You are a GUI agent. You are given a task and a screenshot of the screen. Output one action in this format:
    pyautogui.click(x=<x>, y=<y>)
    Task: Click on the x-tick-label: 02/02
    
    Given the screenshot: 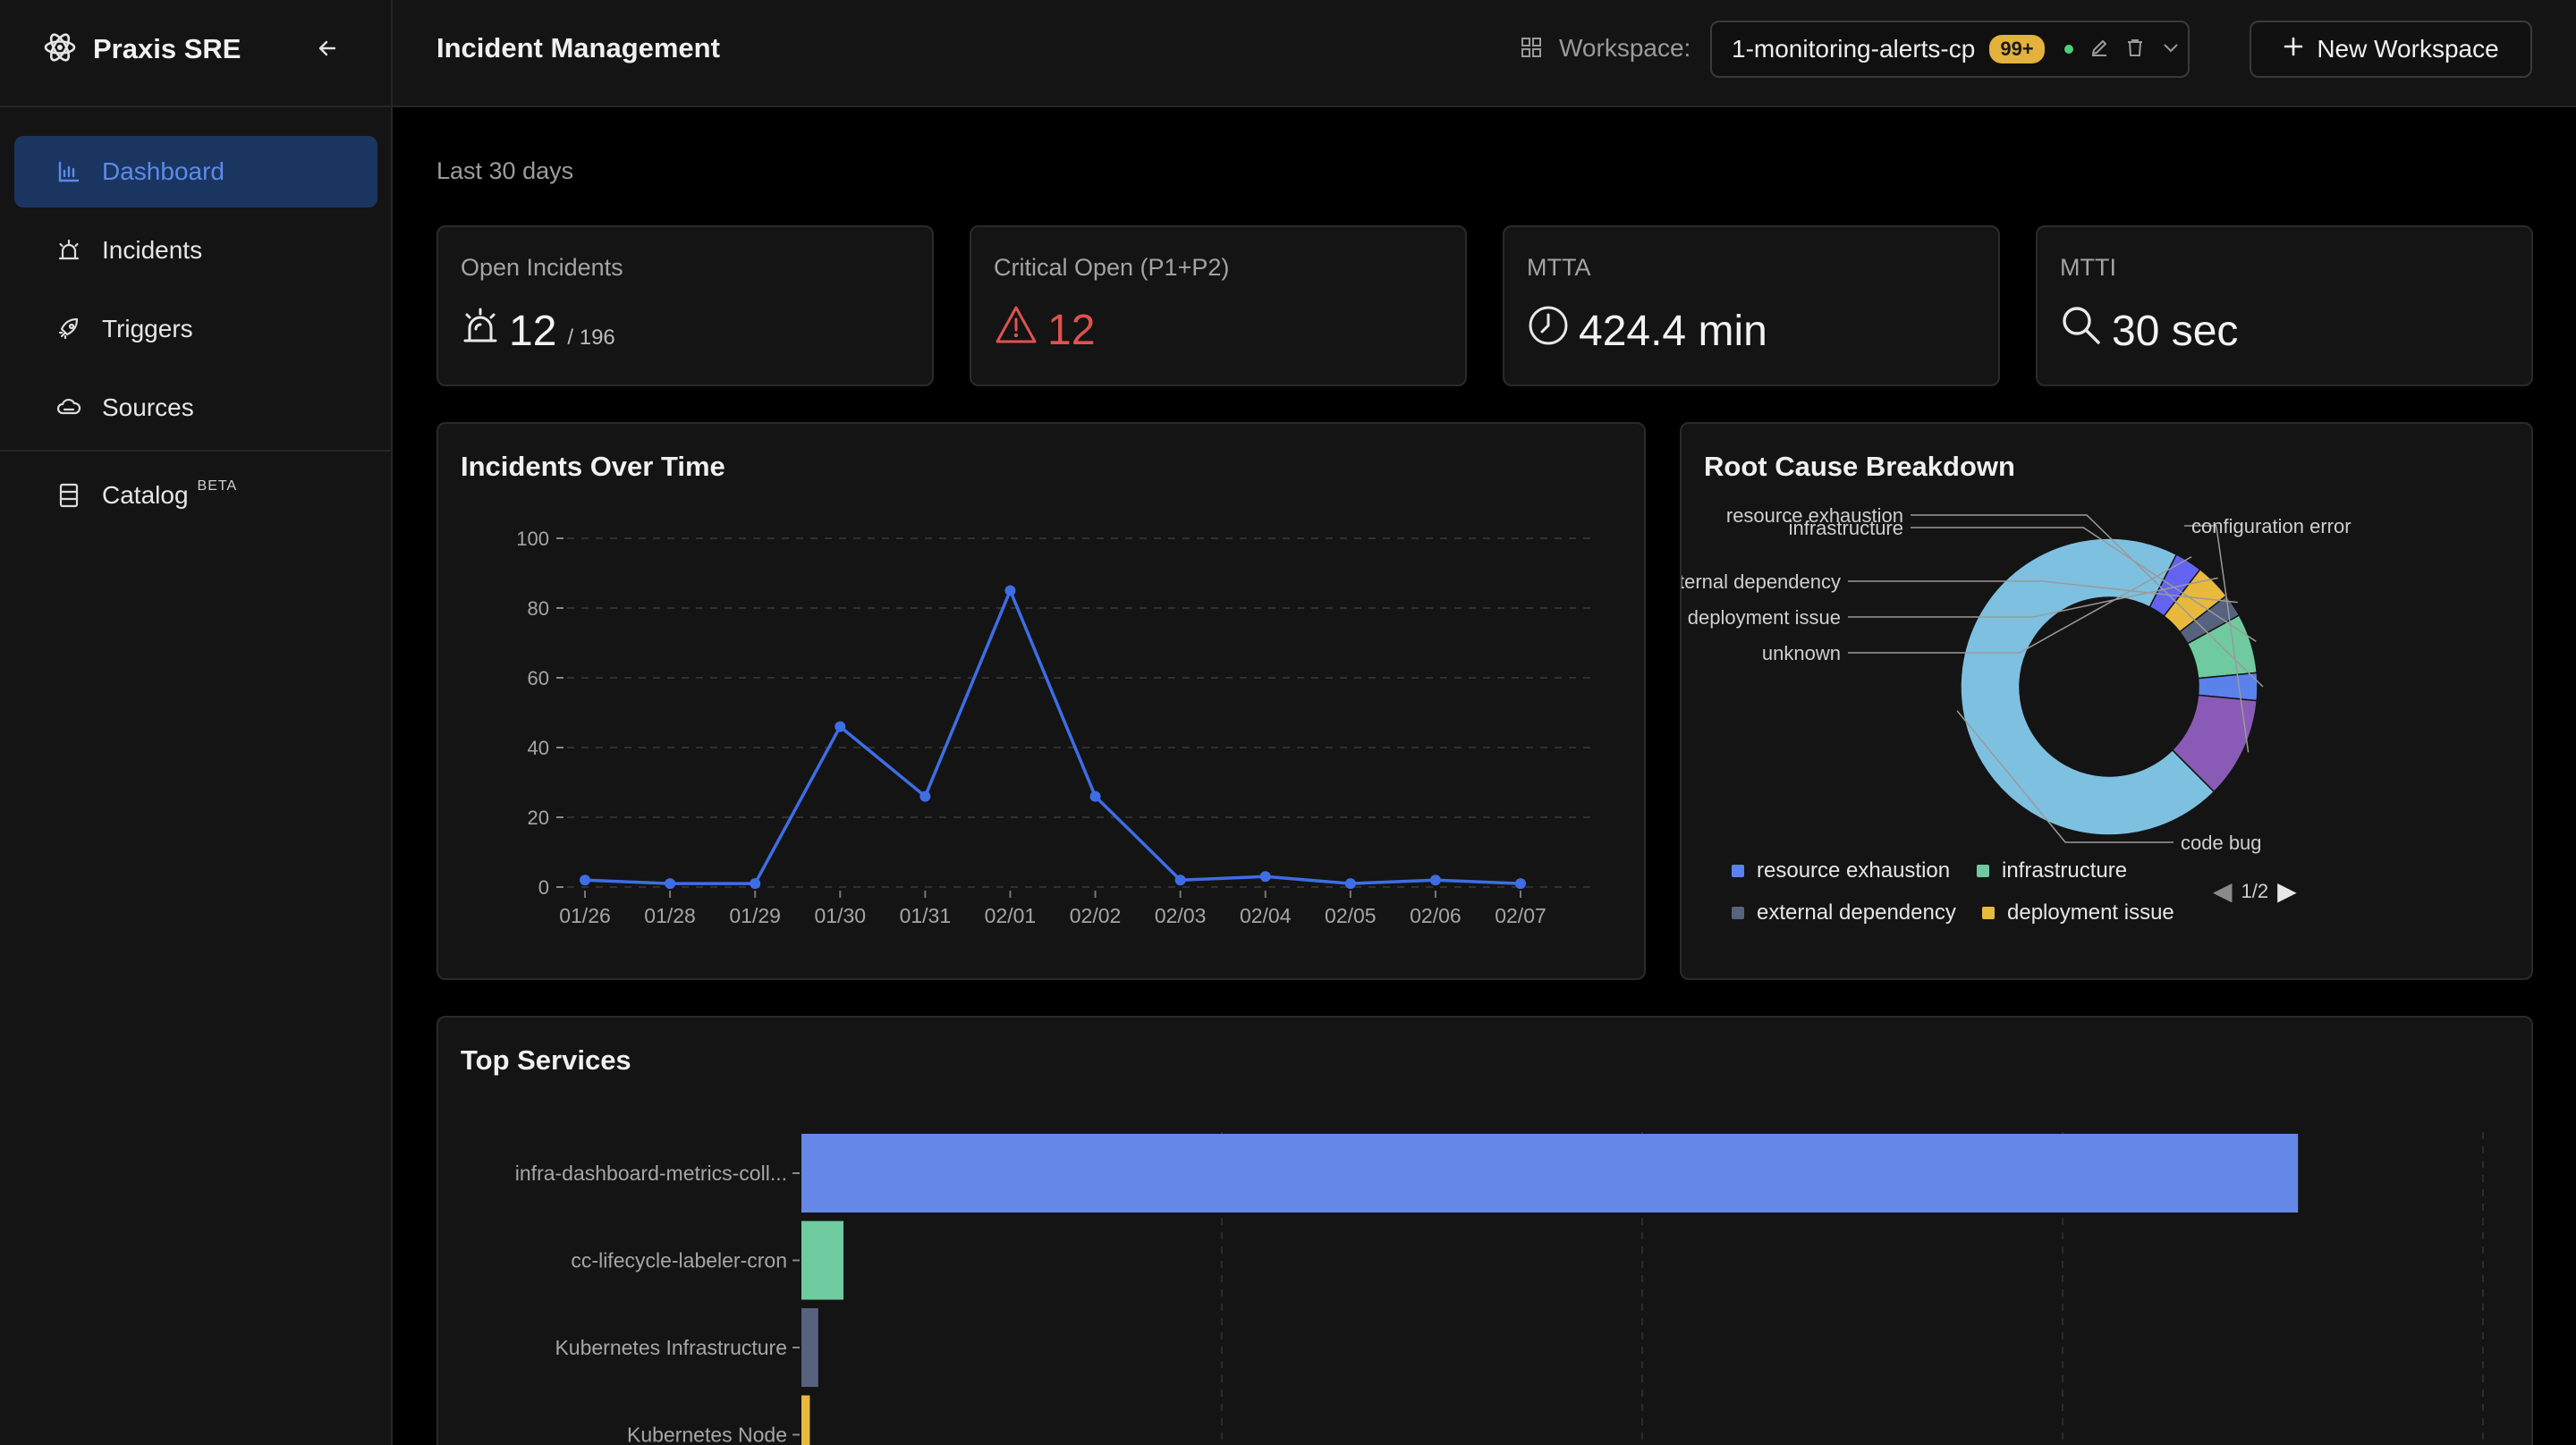 What is the action you would take?
    pyautogui.click(x=1096, y=915)
    